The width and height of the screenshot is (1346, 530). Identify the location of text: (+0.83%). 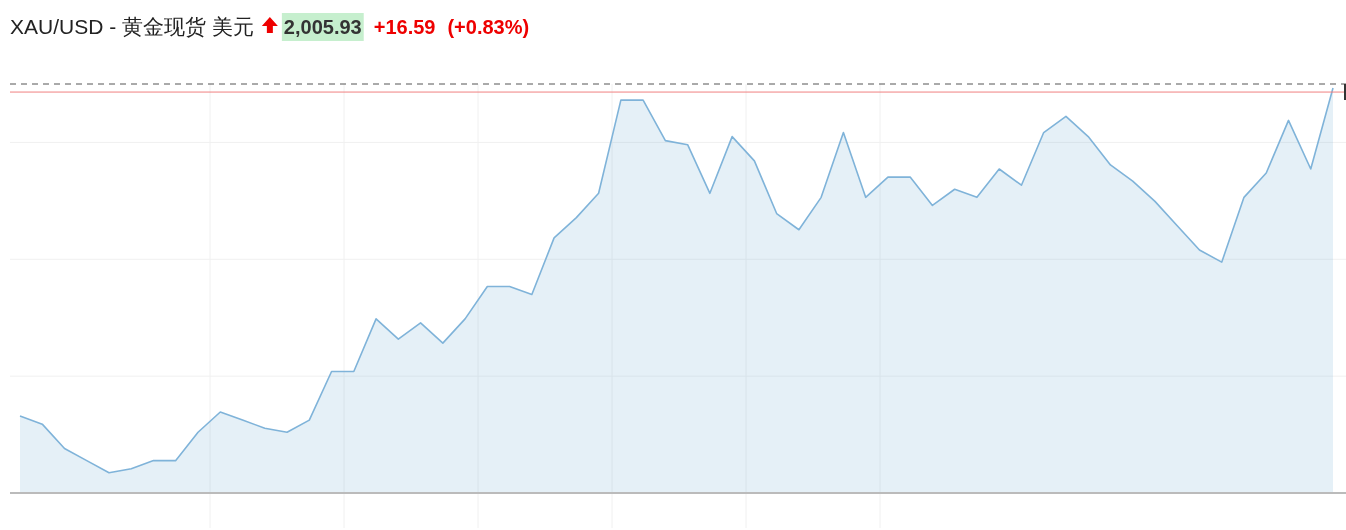
(488, 27).